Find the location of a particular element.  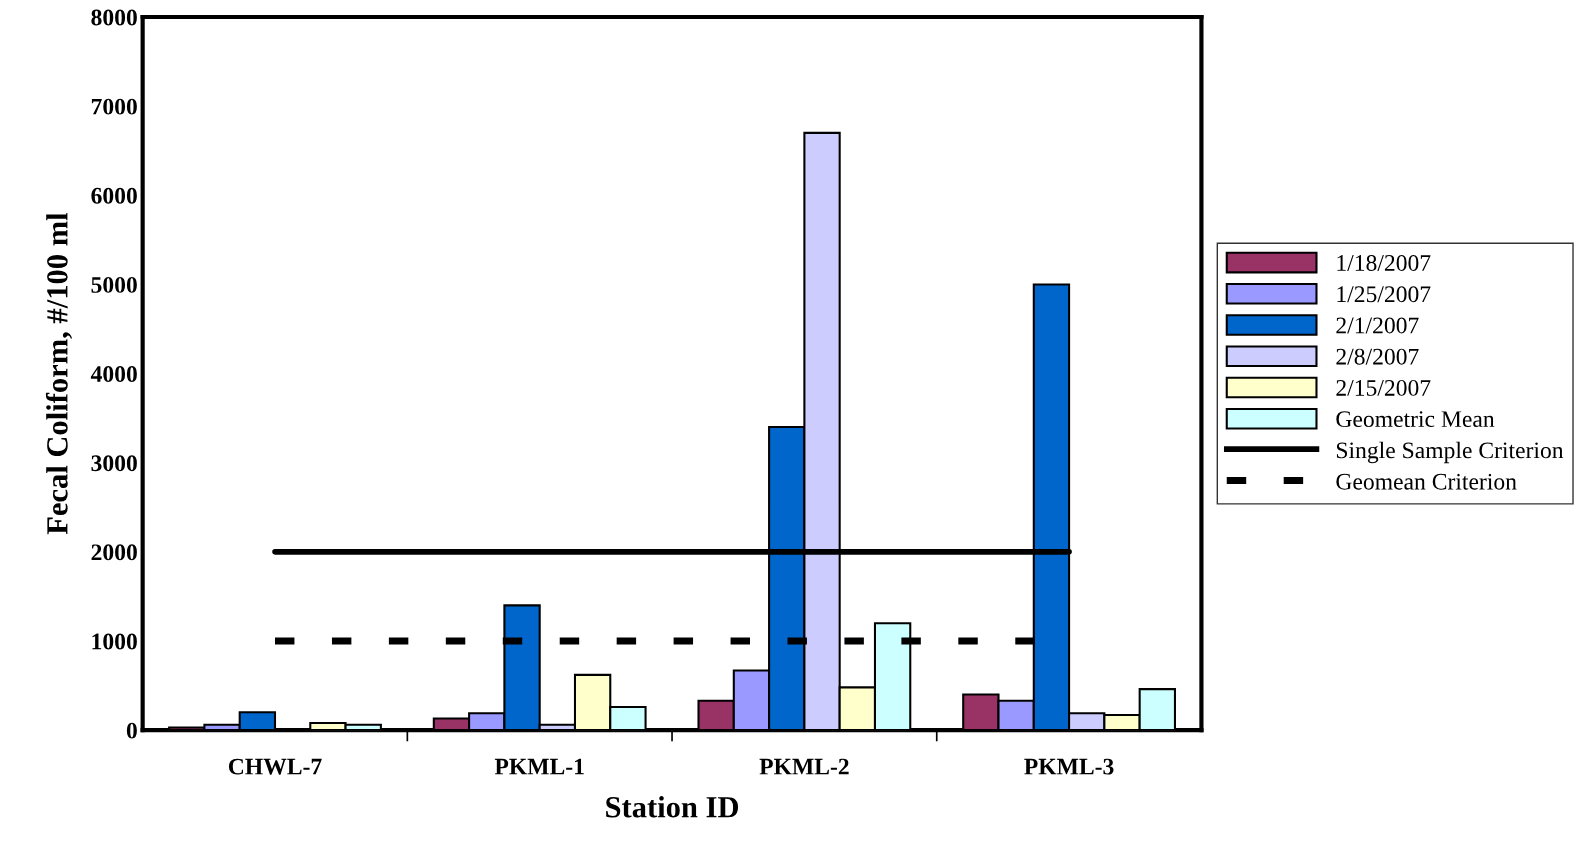

y-tick-label: 2000 is located at coordinates (114, 552).